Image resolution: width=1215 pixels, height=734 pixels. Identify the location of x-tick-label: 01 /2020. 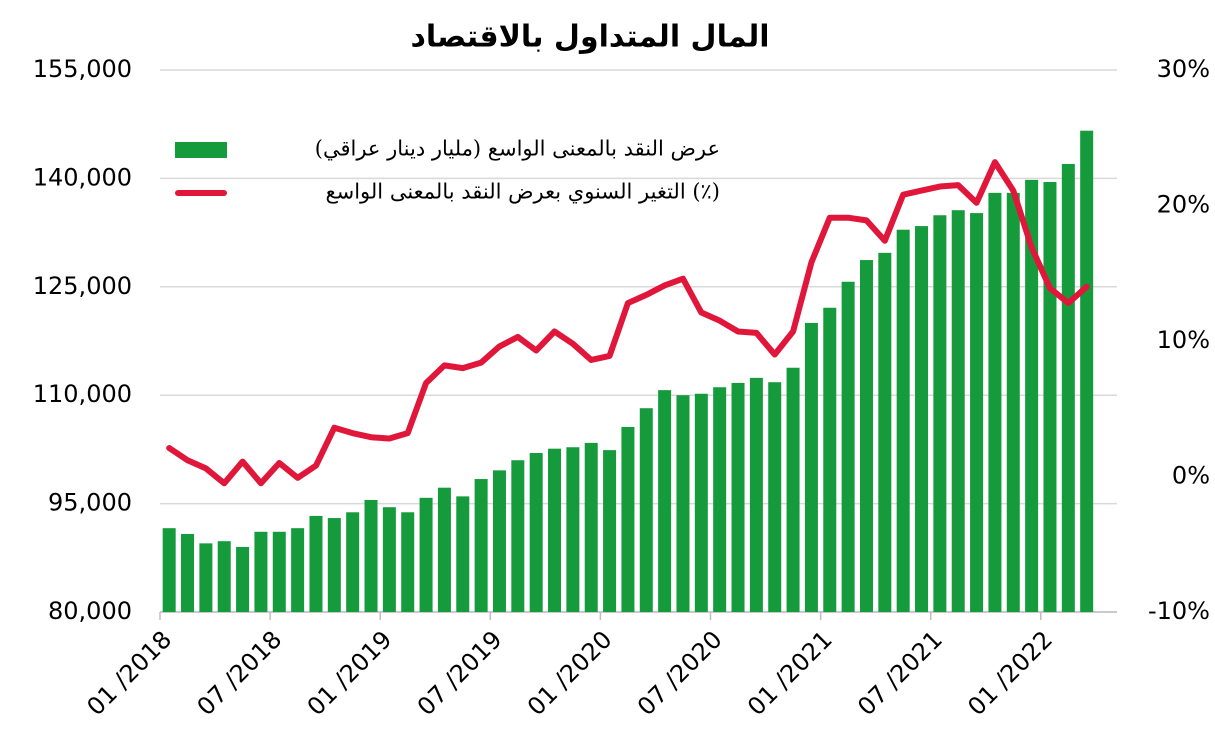
(570, 673).